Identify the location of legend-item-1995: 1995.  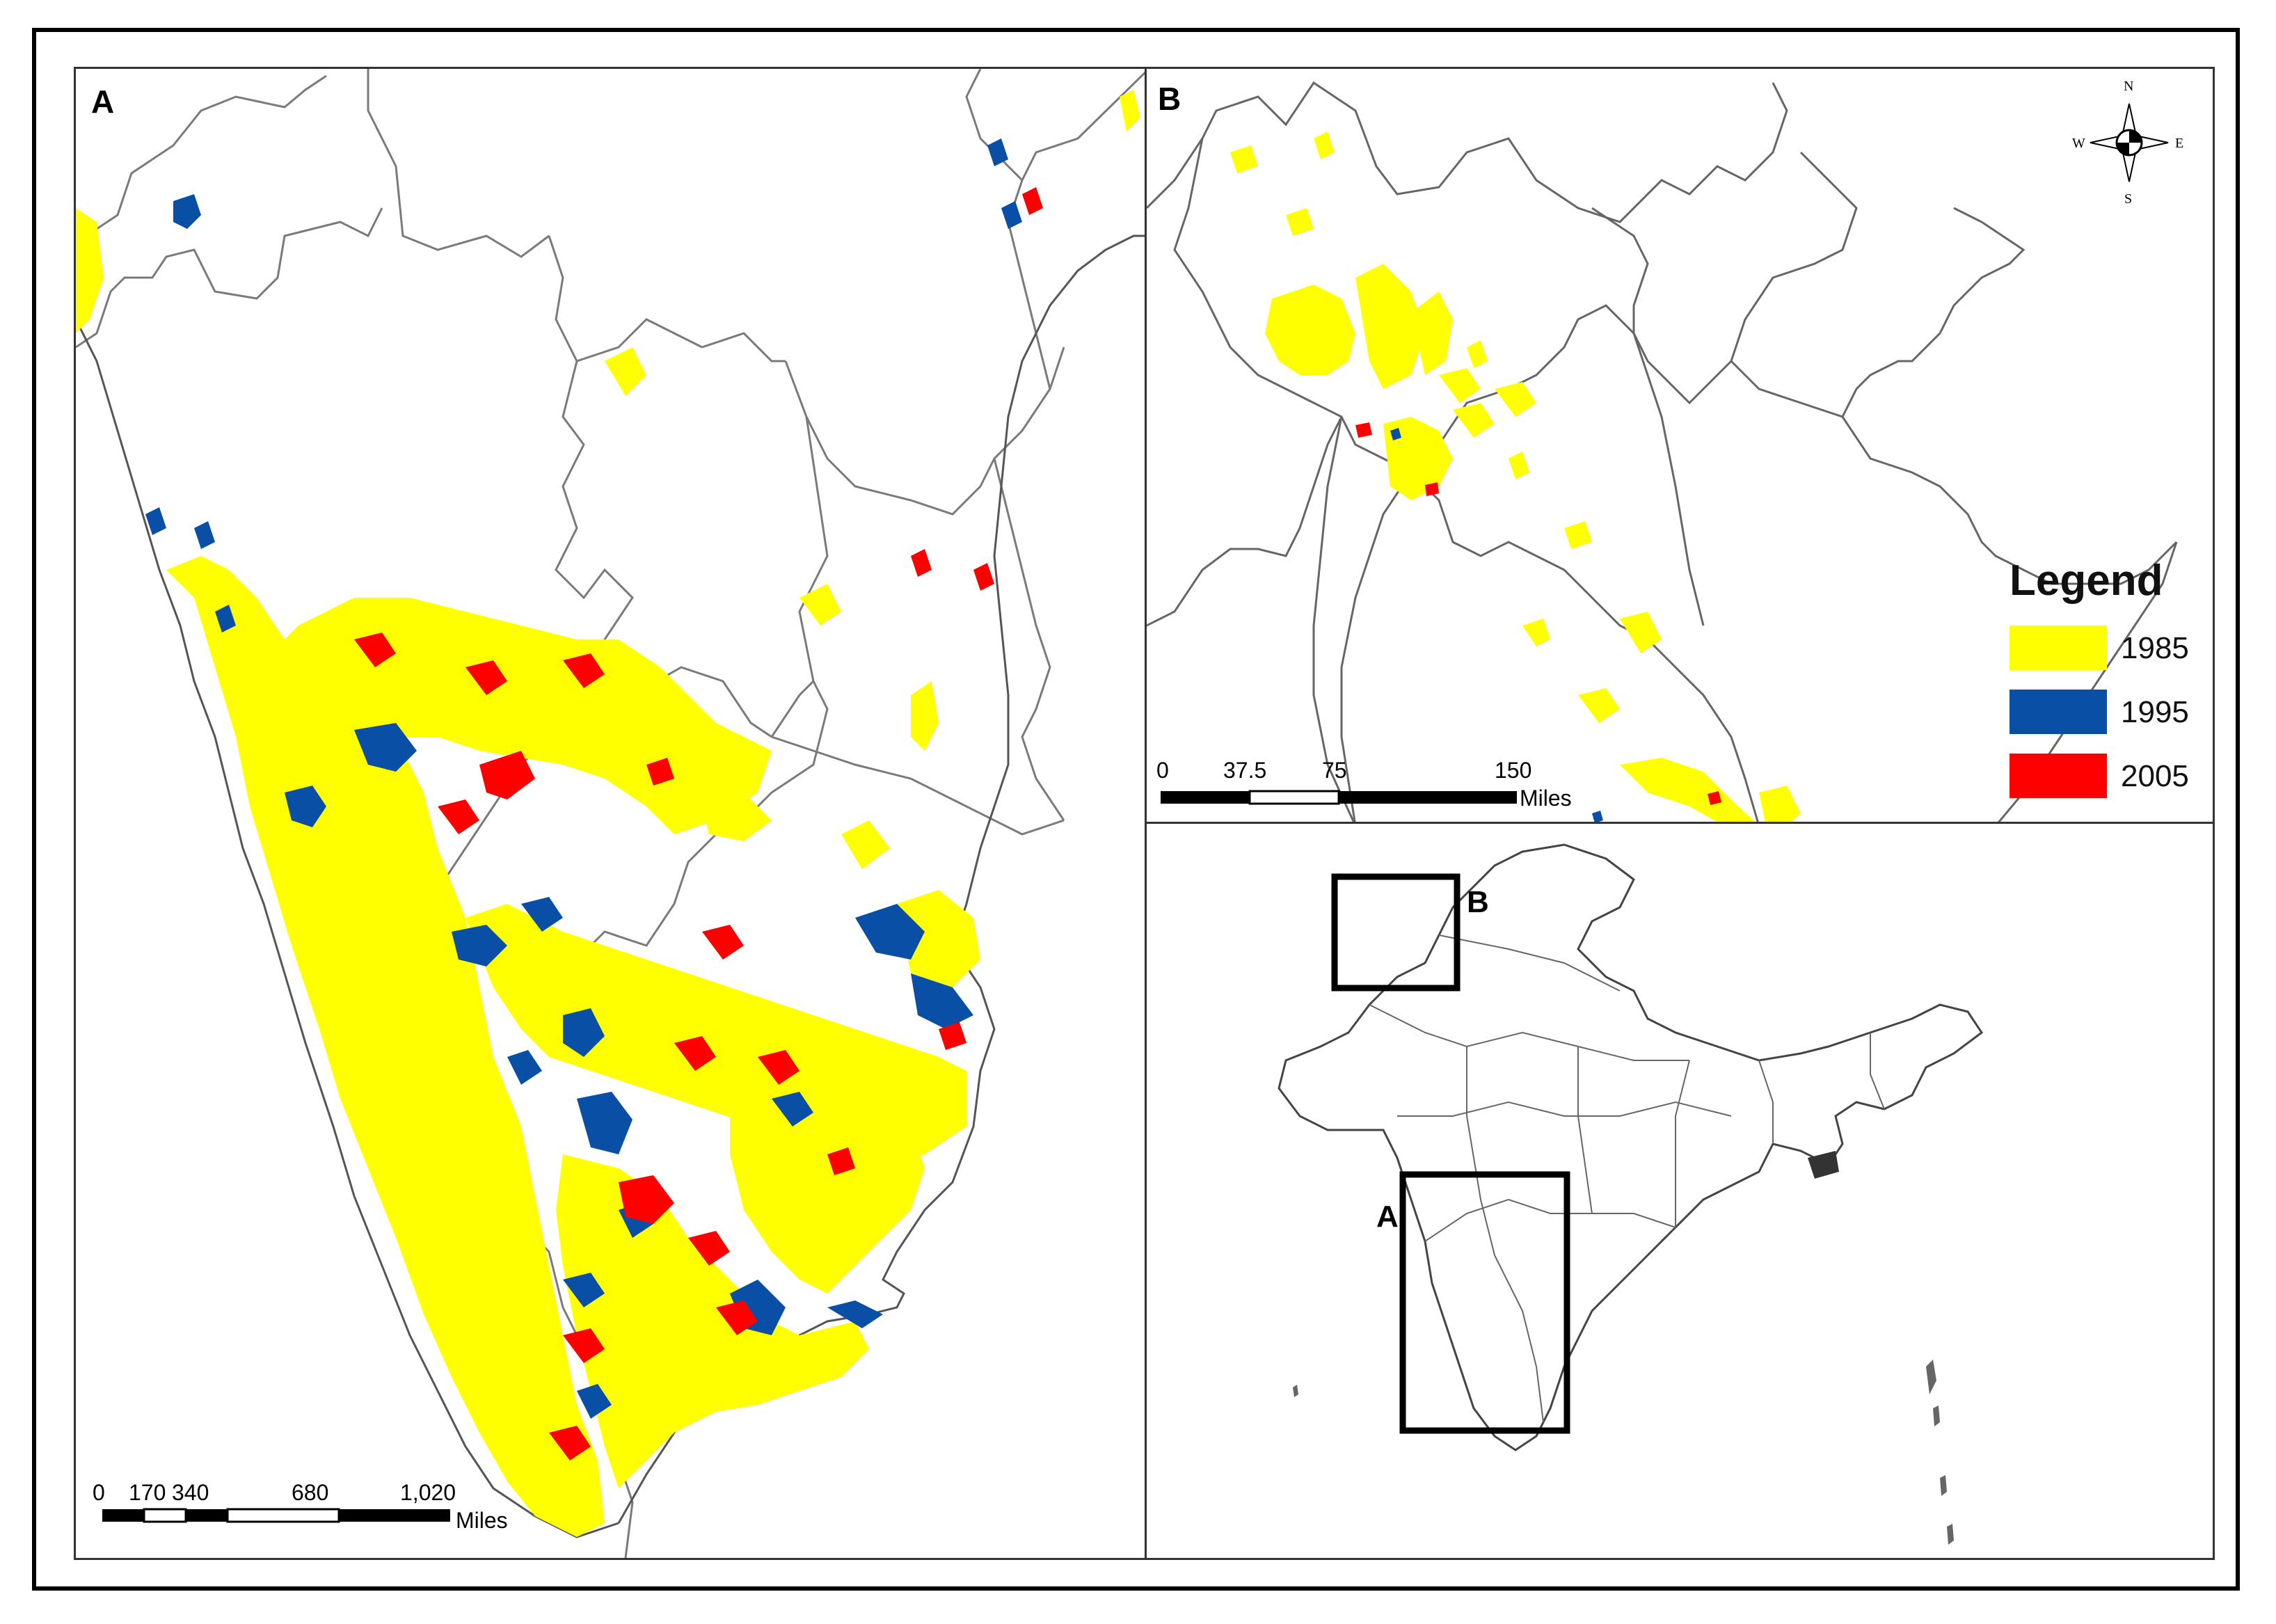
(2107, 714).